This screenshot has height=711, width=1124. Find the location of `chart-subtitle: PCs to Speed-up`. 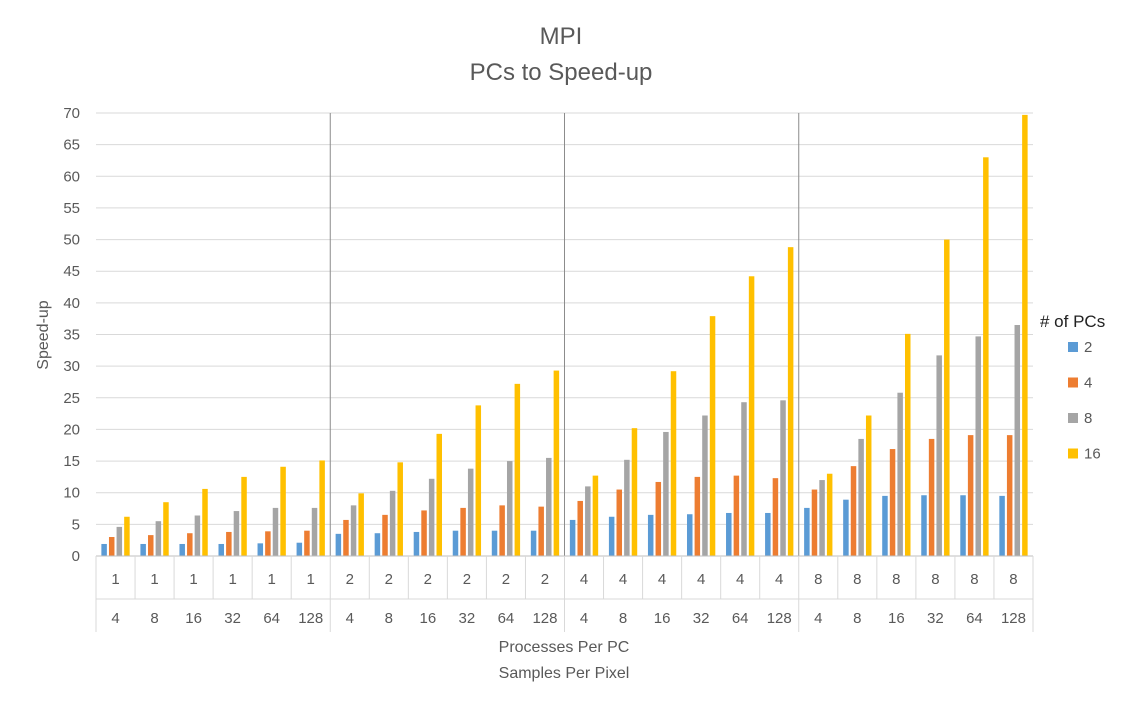

chart-subtitle: PCs to Speed-up is located at coordinates (561, 72).